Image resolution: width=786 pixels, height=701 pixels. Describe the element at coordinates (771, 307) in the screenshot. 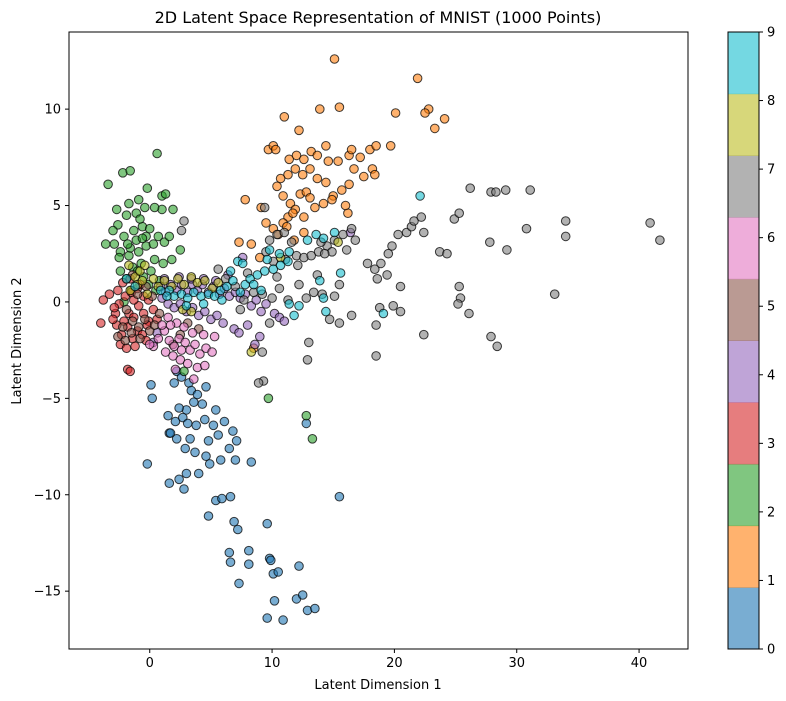

I see `colorbar-tick-label: 5` at that location.